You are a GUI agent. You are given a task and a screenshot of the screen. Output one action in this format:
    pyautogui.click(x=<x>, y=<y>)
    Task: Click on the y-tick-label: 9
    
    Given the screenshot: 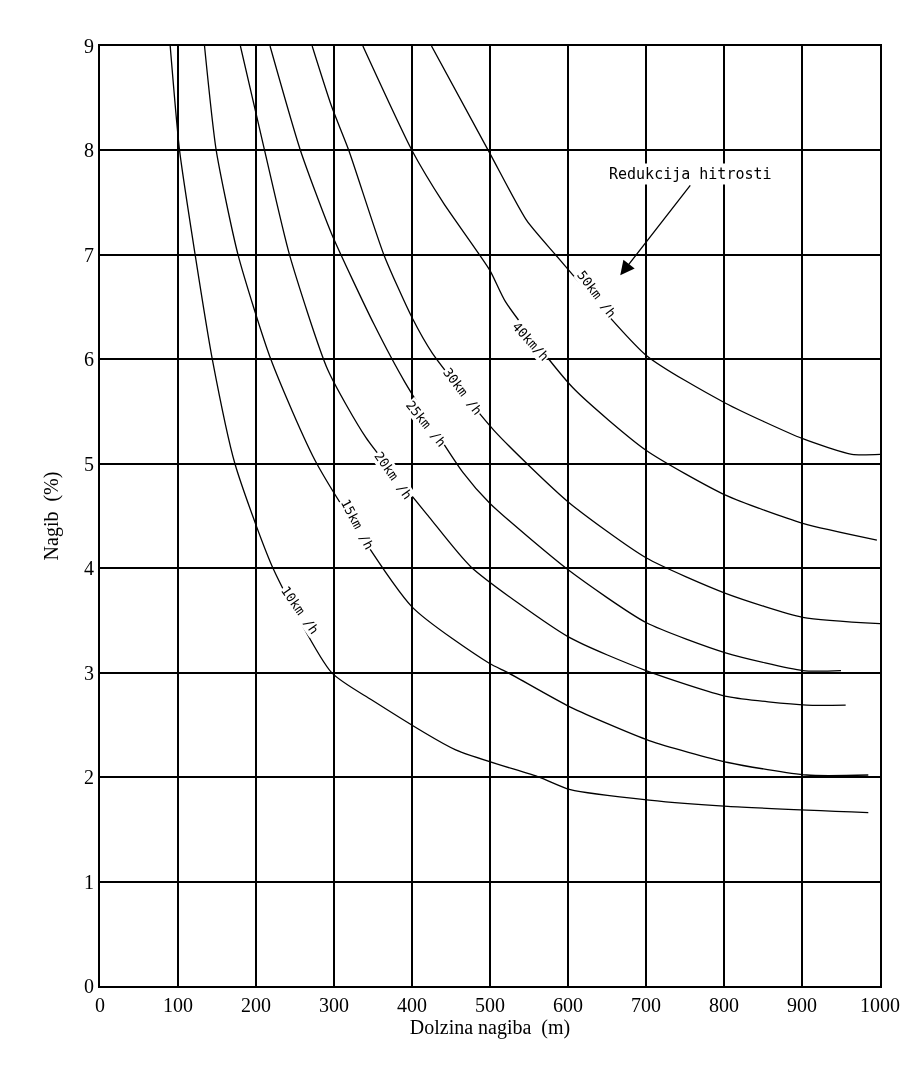 What is the action you would take?
    pyautogui.click(x=89, y=46)
    